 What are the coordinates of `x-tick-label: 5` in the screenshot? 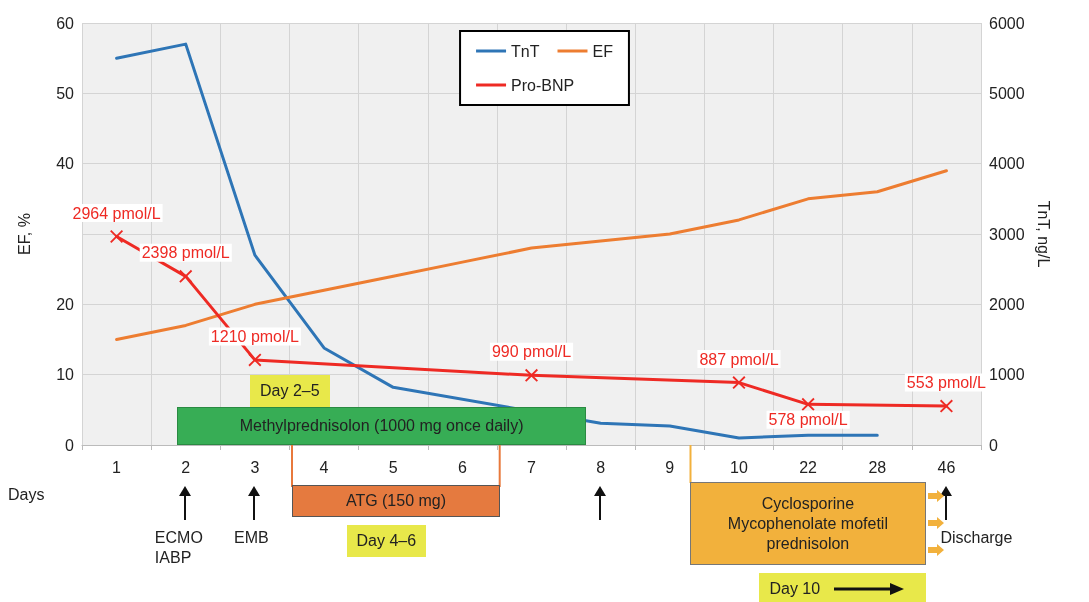 It's located at (393, 467).